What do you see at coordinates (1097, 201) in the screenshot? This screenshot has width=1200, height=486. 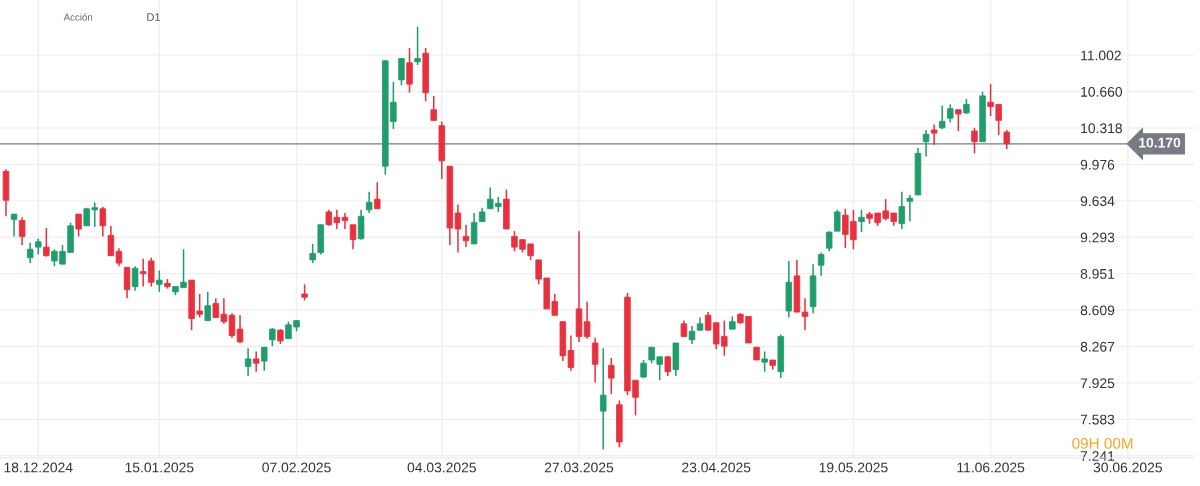 I see `y-tick-label: 9.634` at bounding box center [1097, 201].